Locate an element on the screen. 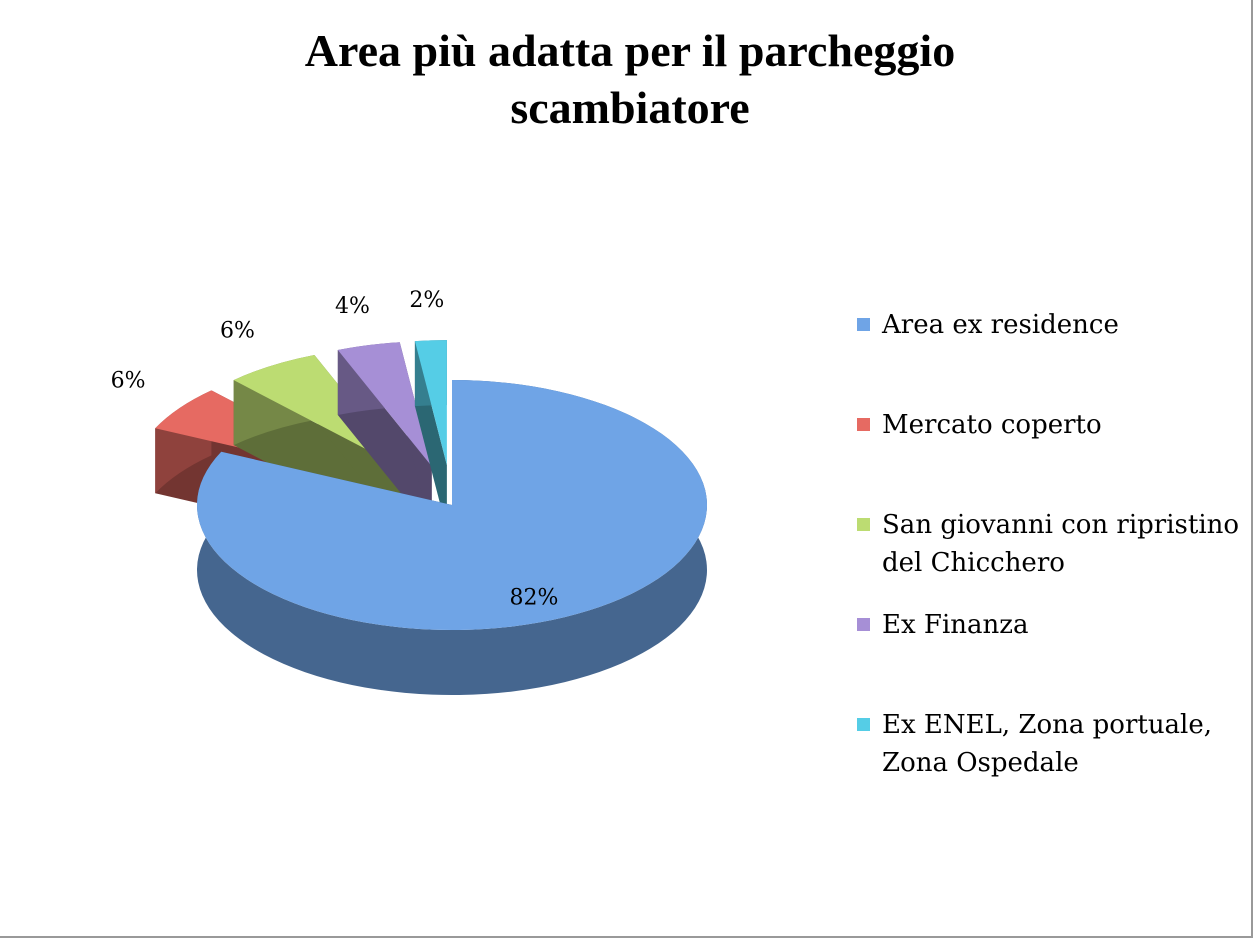 Image resolution: width=1253 pixels, height=938 pixels. legend-item: Mercato coperto is located at coordinates (1054, 425).